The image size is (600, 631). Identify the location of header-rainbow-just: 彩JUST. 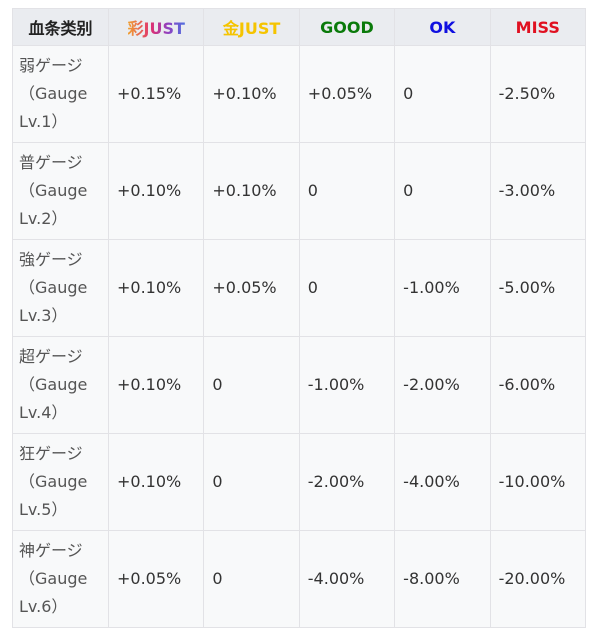
(156, 27).